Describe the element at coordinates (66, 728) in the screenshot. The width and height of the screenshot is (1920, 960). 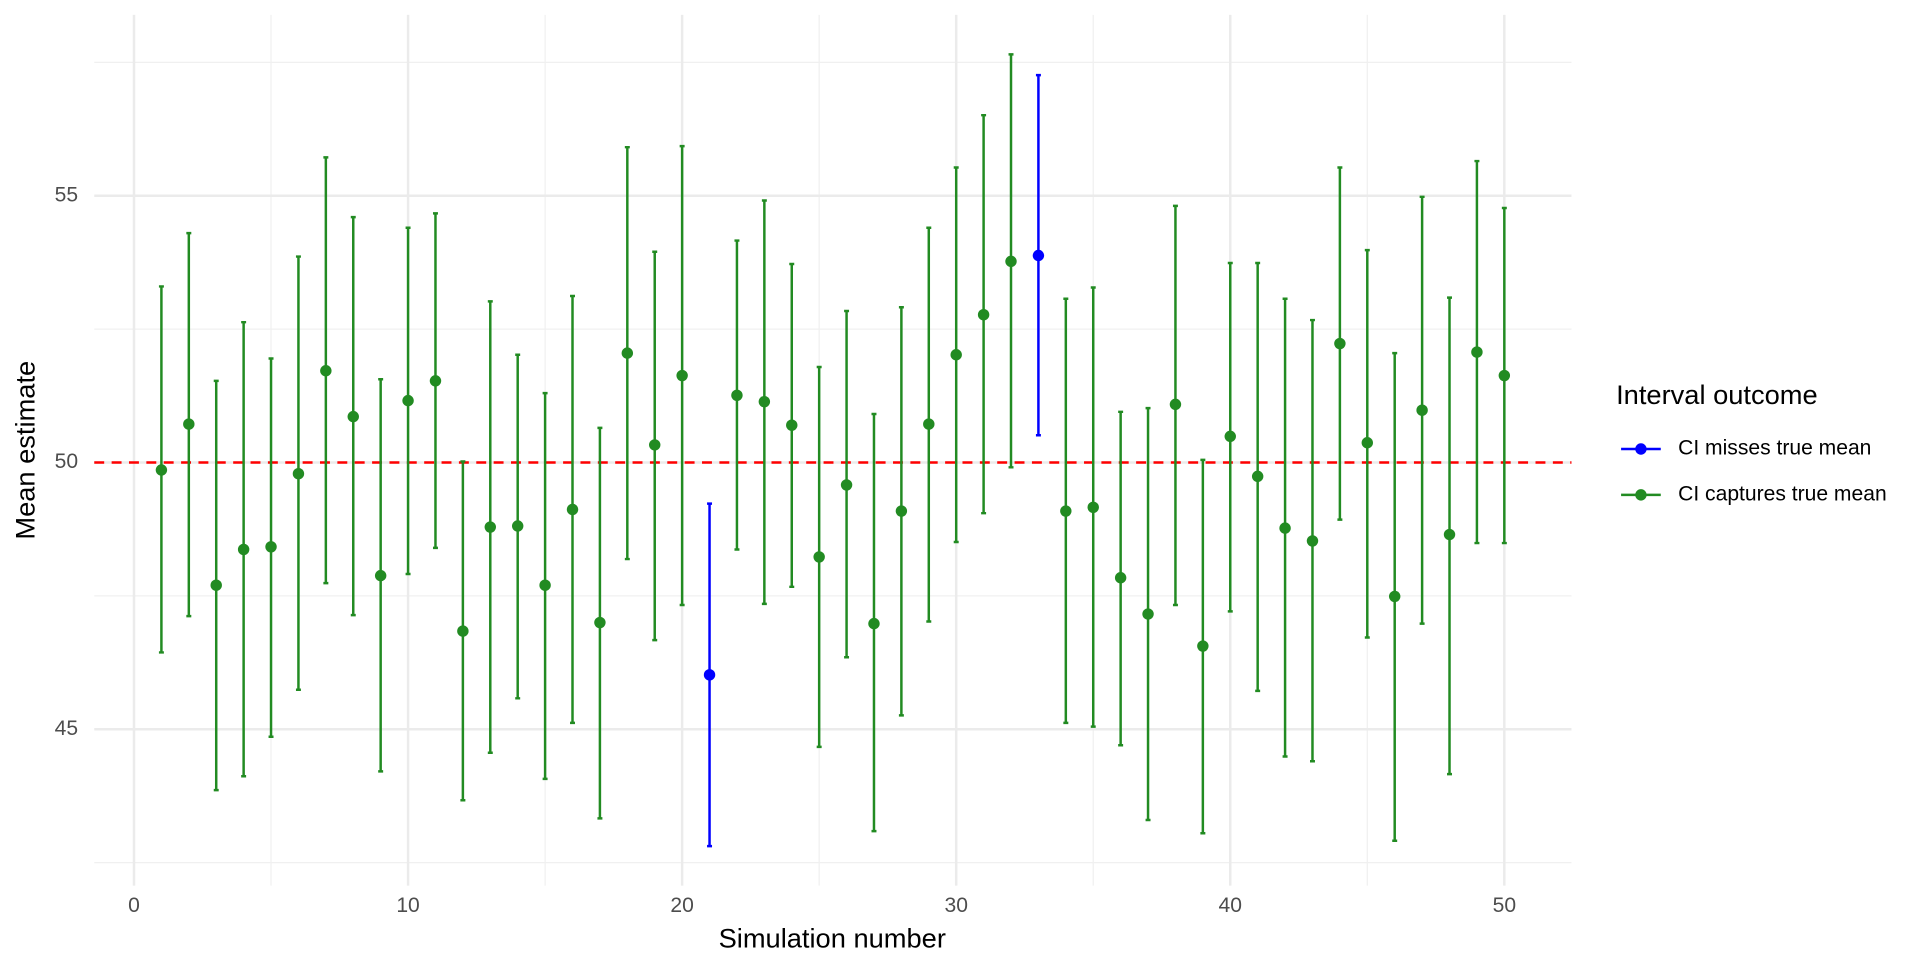
I see `y-tick-label: 45` at that location.